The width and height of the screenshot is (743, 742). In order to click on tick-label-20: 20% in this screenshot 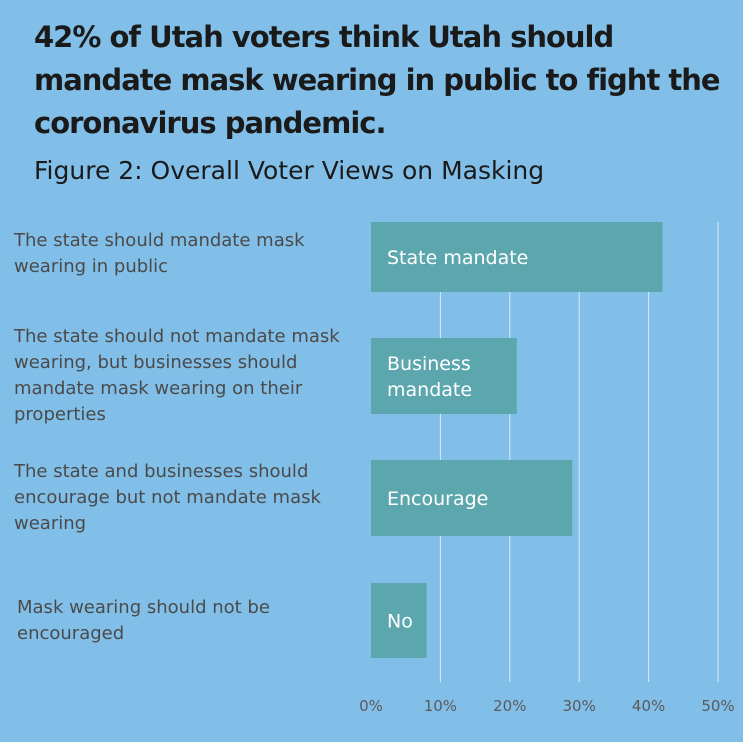, I will do `click(509, 706)`.